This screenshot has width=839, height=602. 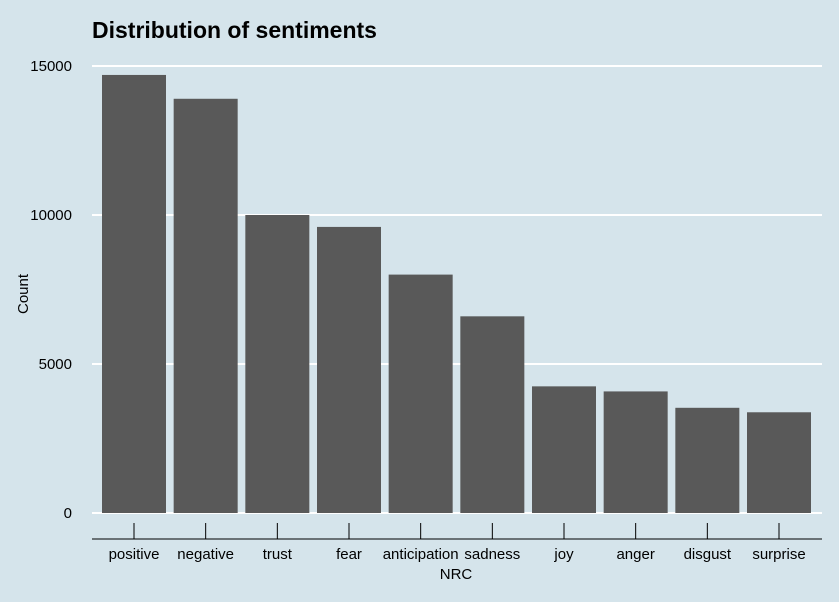 What do you see at coordinates (563, 554) in the screenshot?
I see `x-tick-label: joy` at bounding box center [563, 554].